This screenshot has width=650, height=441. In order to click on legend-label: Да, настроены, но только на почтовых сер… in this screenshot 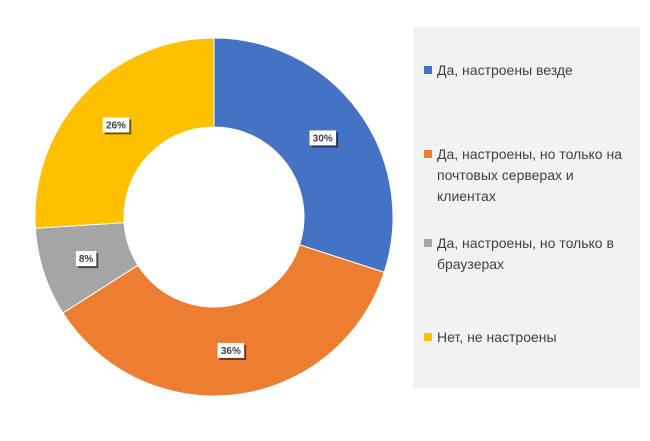, I will do `click(529, 175)`.